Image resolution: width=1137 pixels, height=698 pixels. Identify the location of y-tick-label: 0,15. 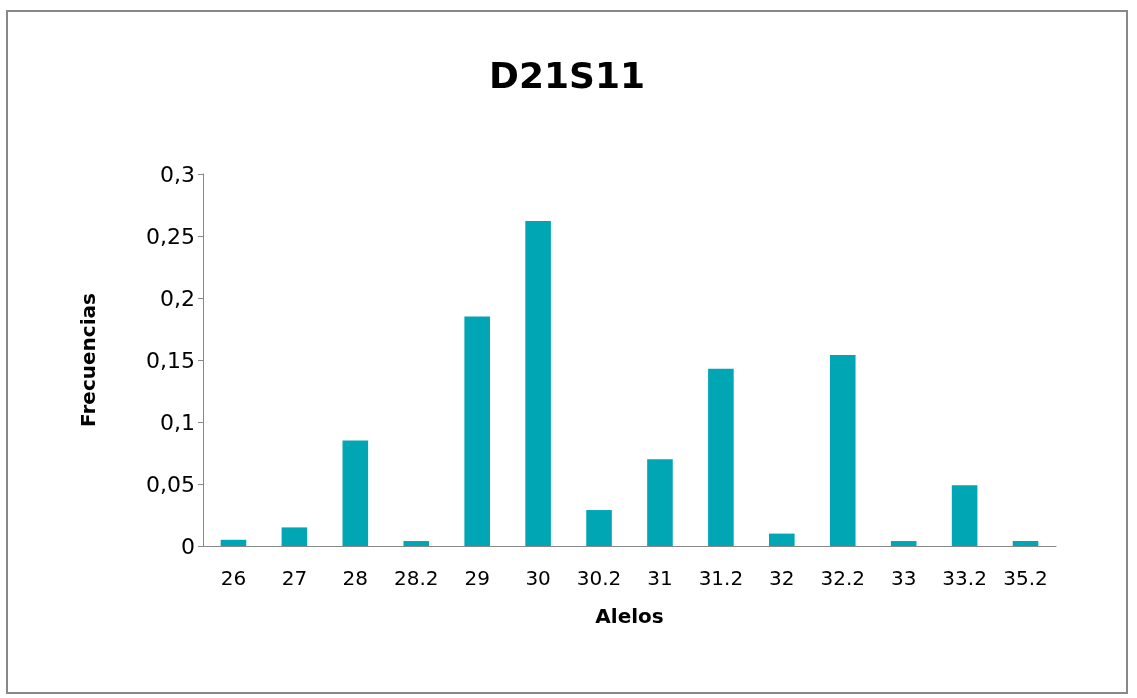
(170, 360).